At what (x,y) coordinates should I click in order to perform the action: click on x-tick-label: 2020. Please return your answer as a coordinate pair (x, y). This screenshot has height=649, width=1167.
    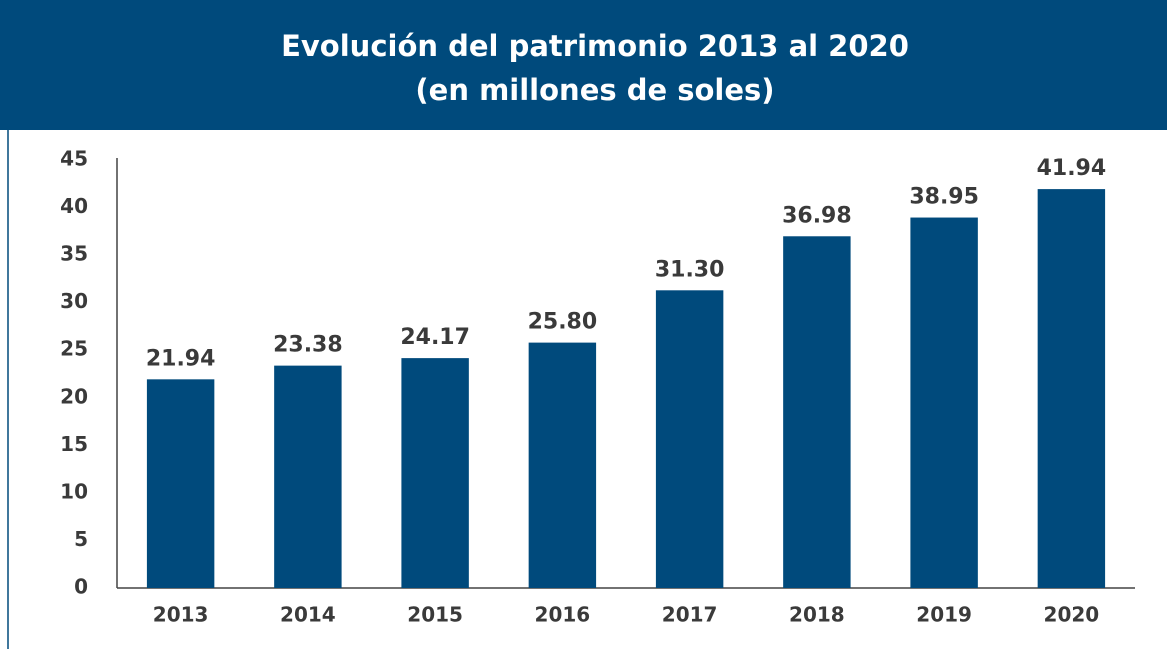
    Looking at the image, I should click on (1072, 615).